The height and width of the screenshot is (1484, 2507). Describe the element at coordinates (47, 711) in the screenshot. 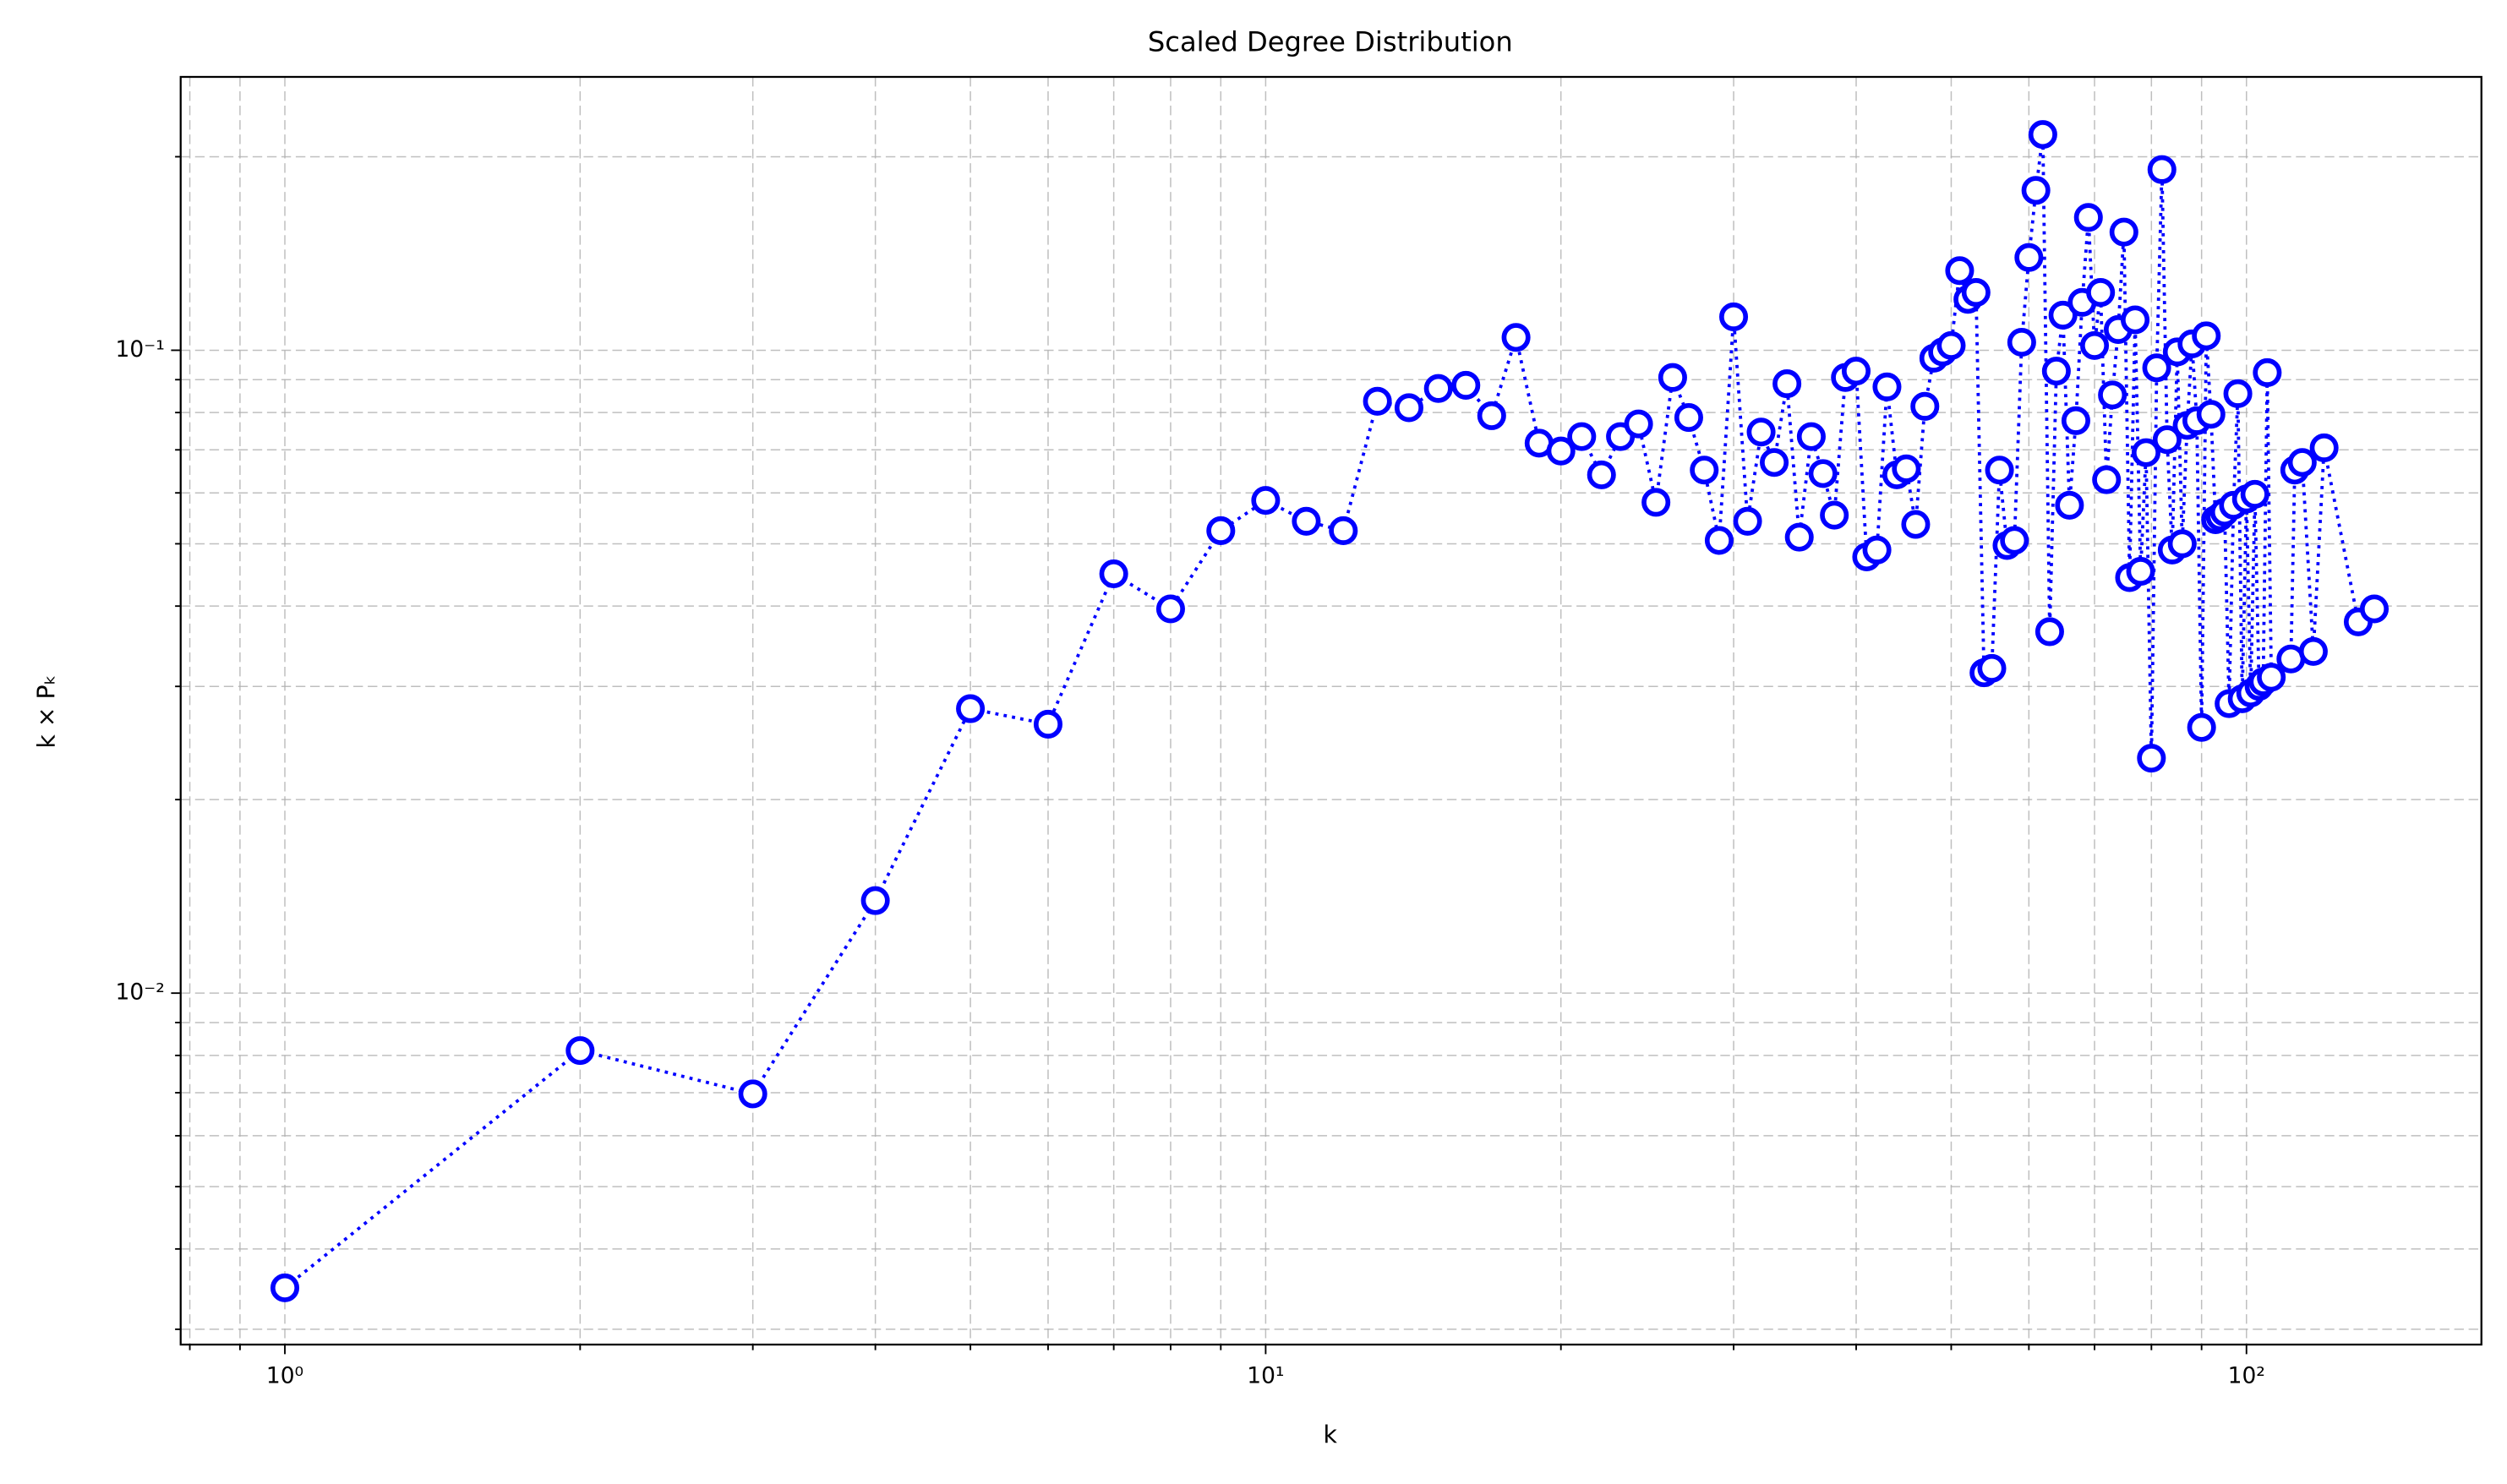

I see `y-axis-label: k × Pₖ` at that location.